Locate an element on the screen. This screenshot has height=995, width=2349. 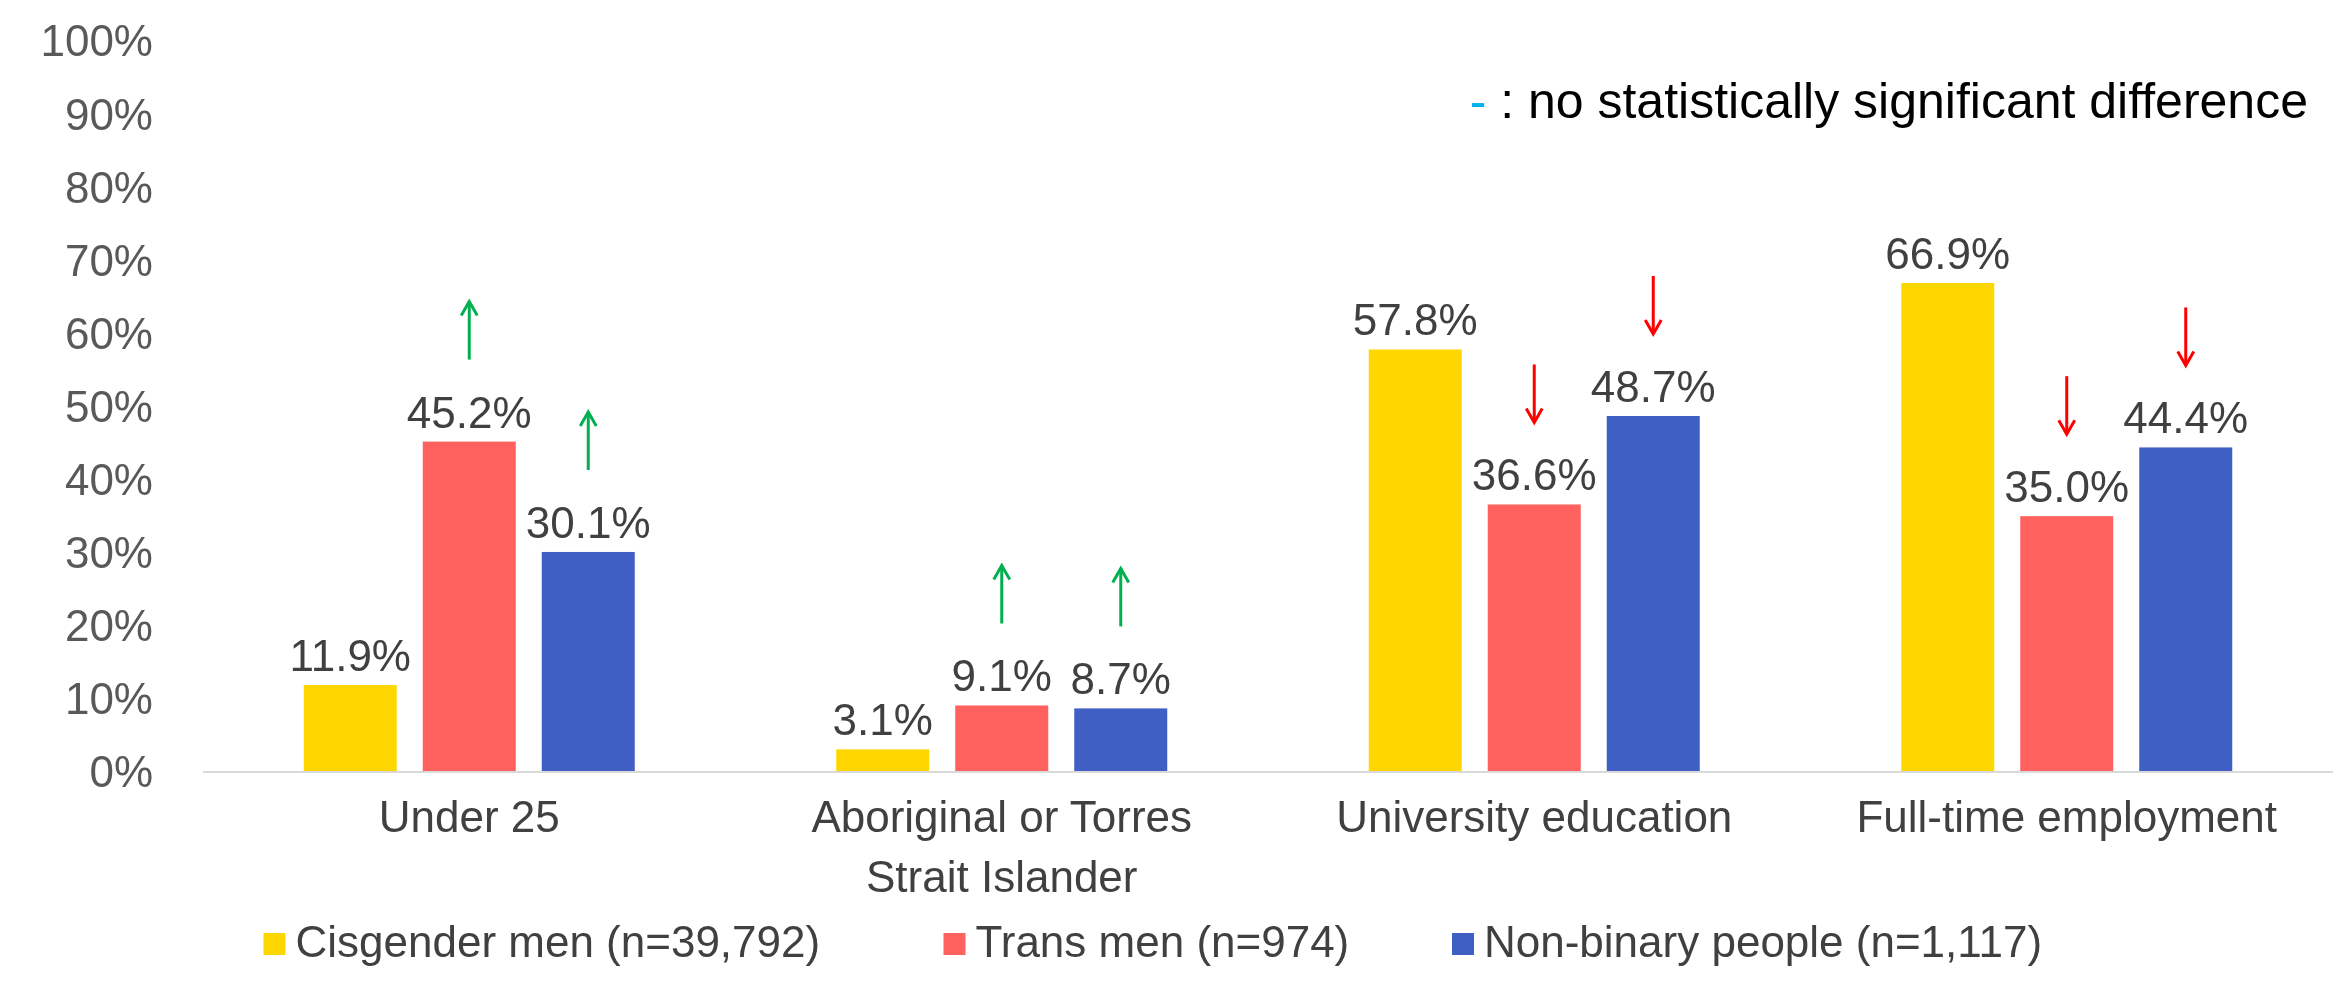
data-label: 48.7% is located at coordinates (1653, 386).